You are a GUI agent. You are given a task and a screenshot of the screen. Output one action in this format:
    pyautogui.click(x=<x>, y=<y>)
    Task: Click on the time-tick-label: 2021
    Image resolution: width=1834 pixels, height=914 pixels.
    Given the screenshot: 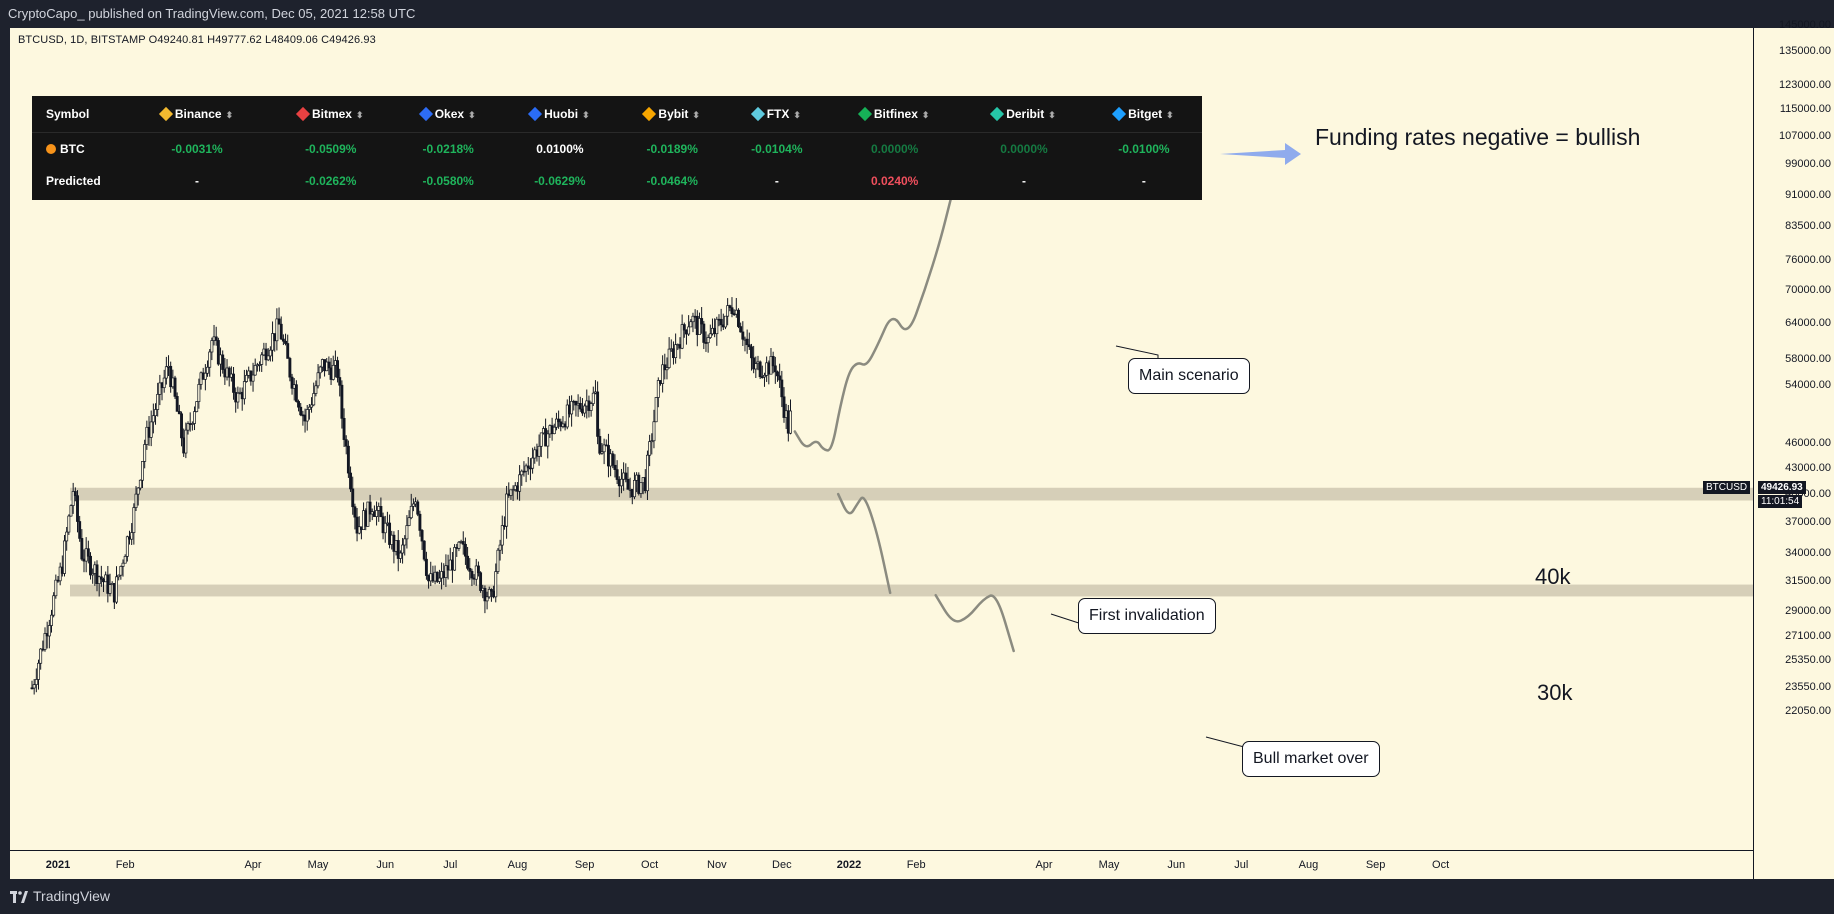 What is the action you would take?
    pyautogui.click(x=58, y=865)
    